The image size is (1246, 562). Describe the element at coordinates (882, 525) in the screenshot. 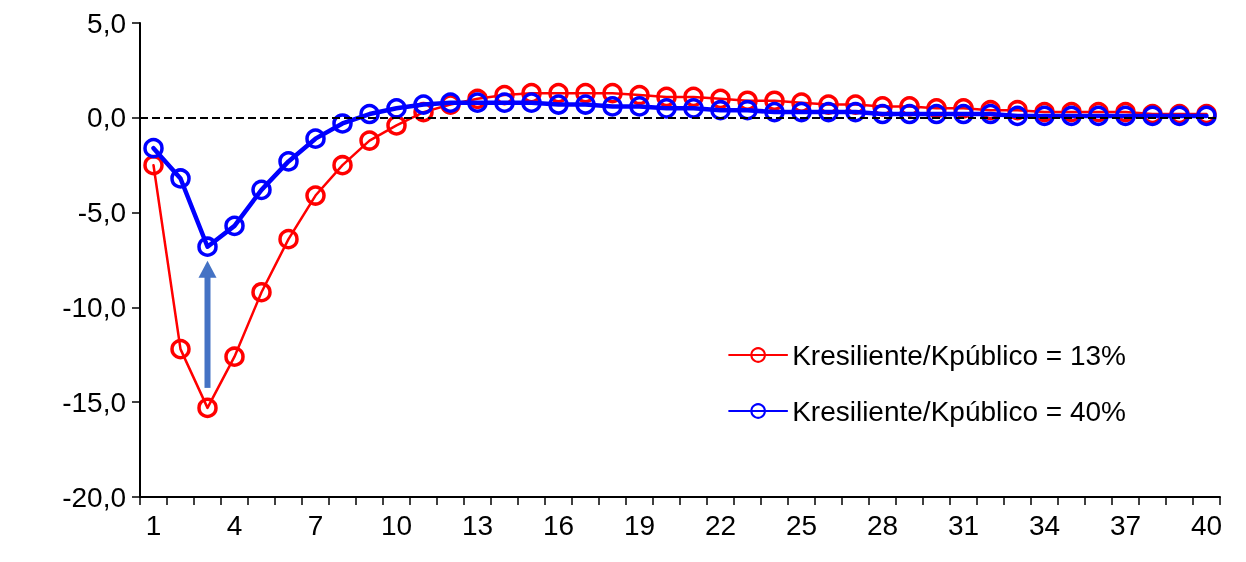

I see `x-tick-label: 28` at that location.